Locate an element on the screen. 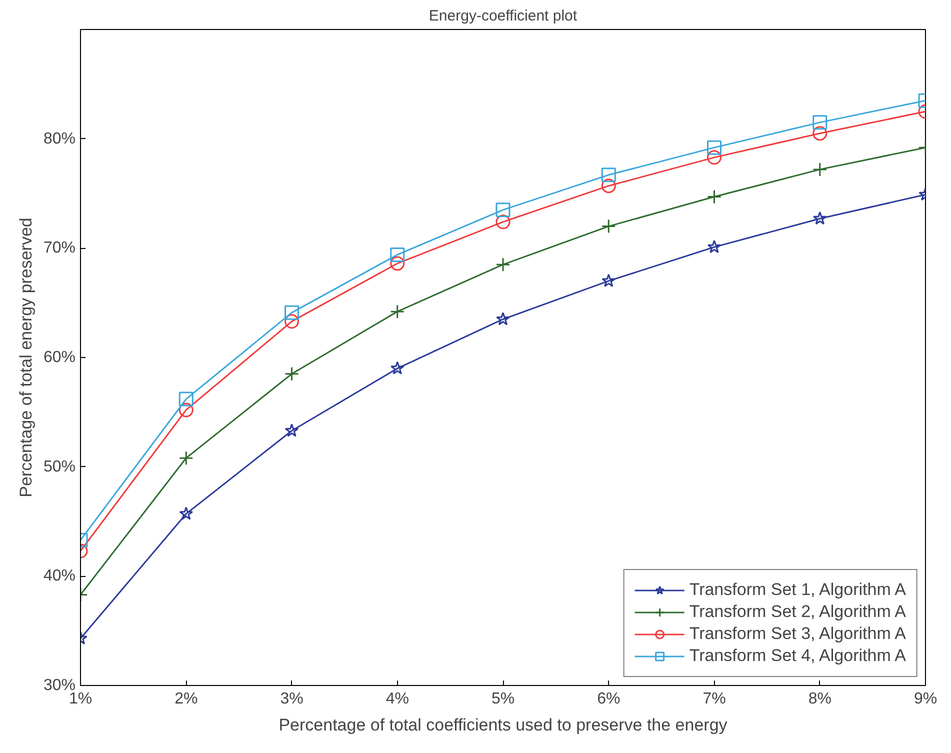  y-tick-label: 40% is located at coordinates (59, 576).